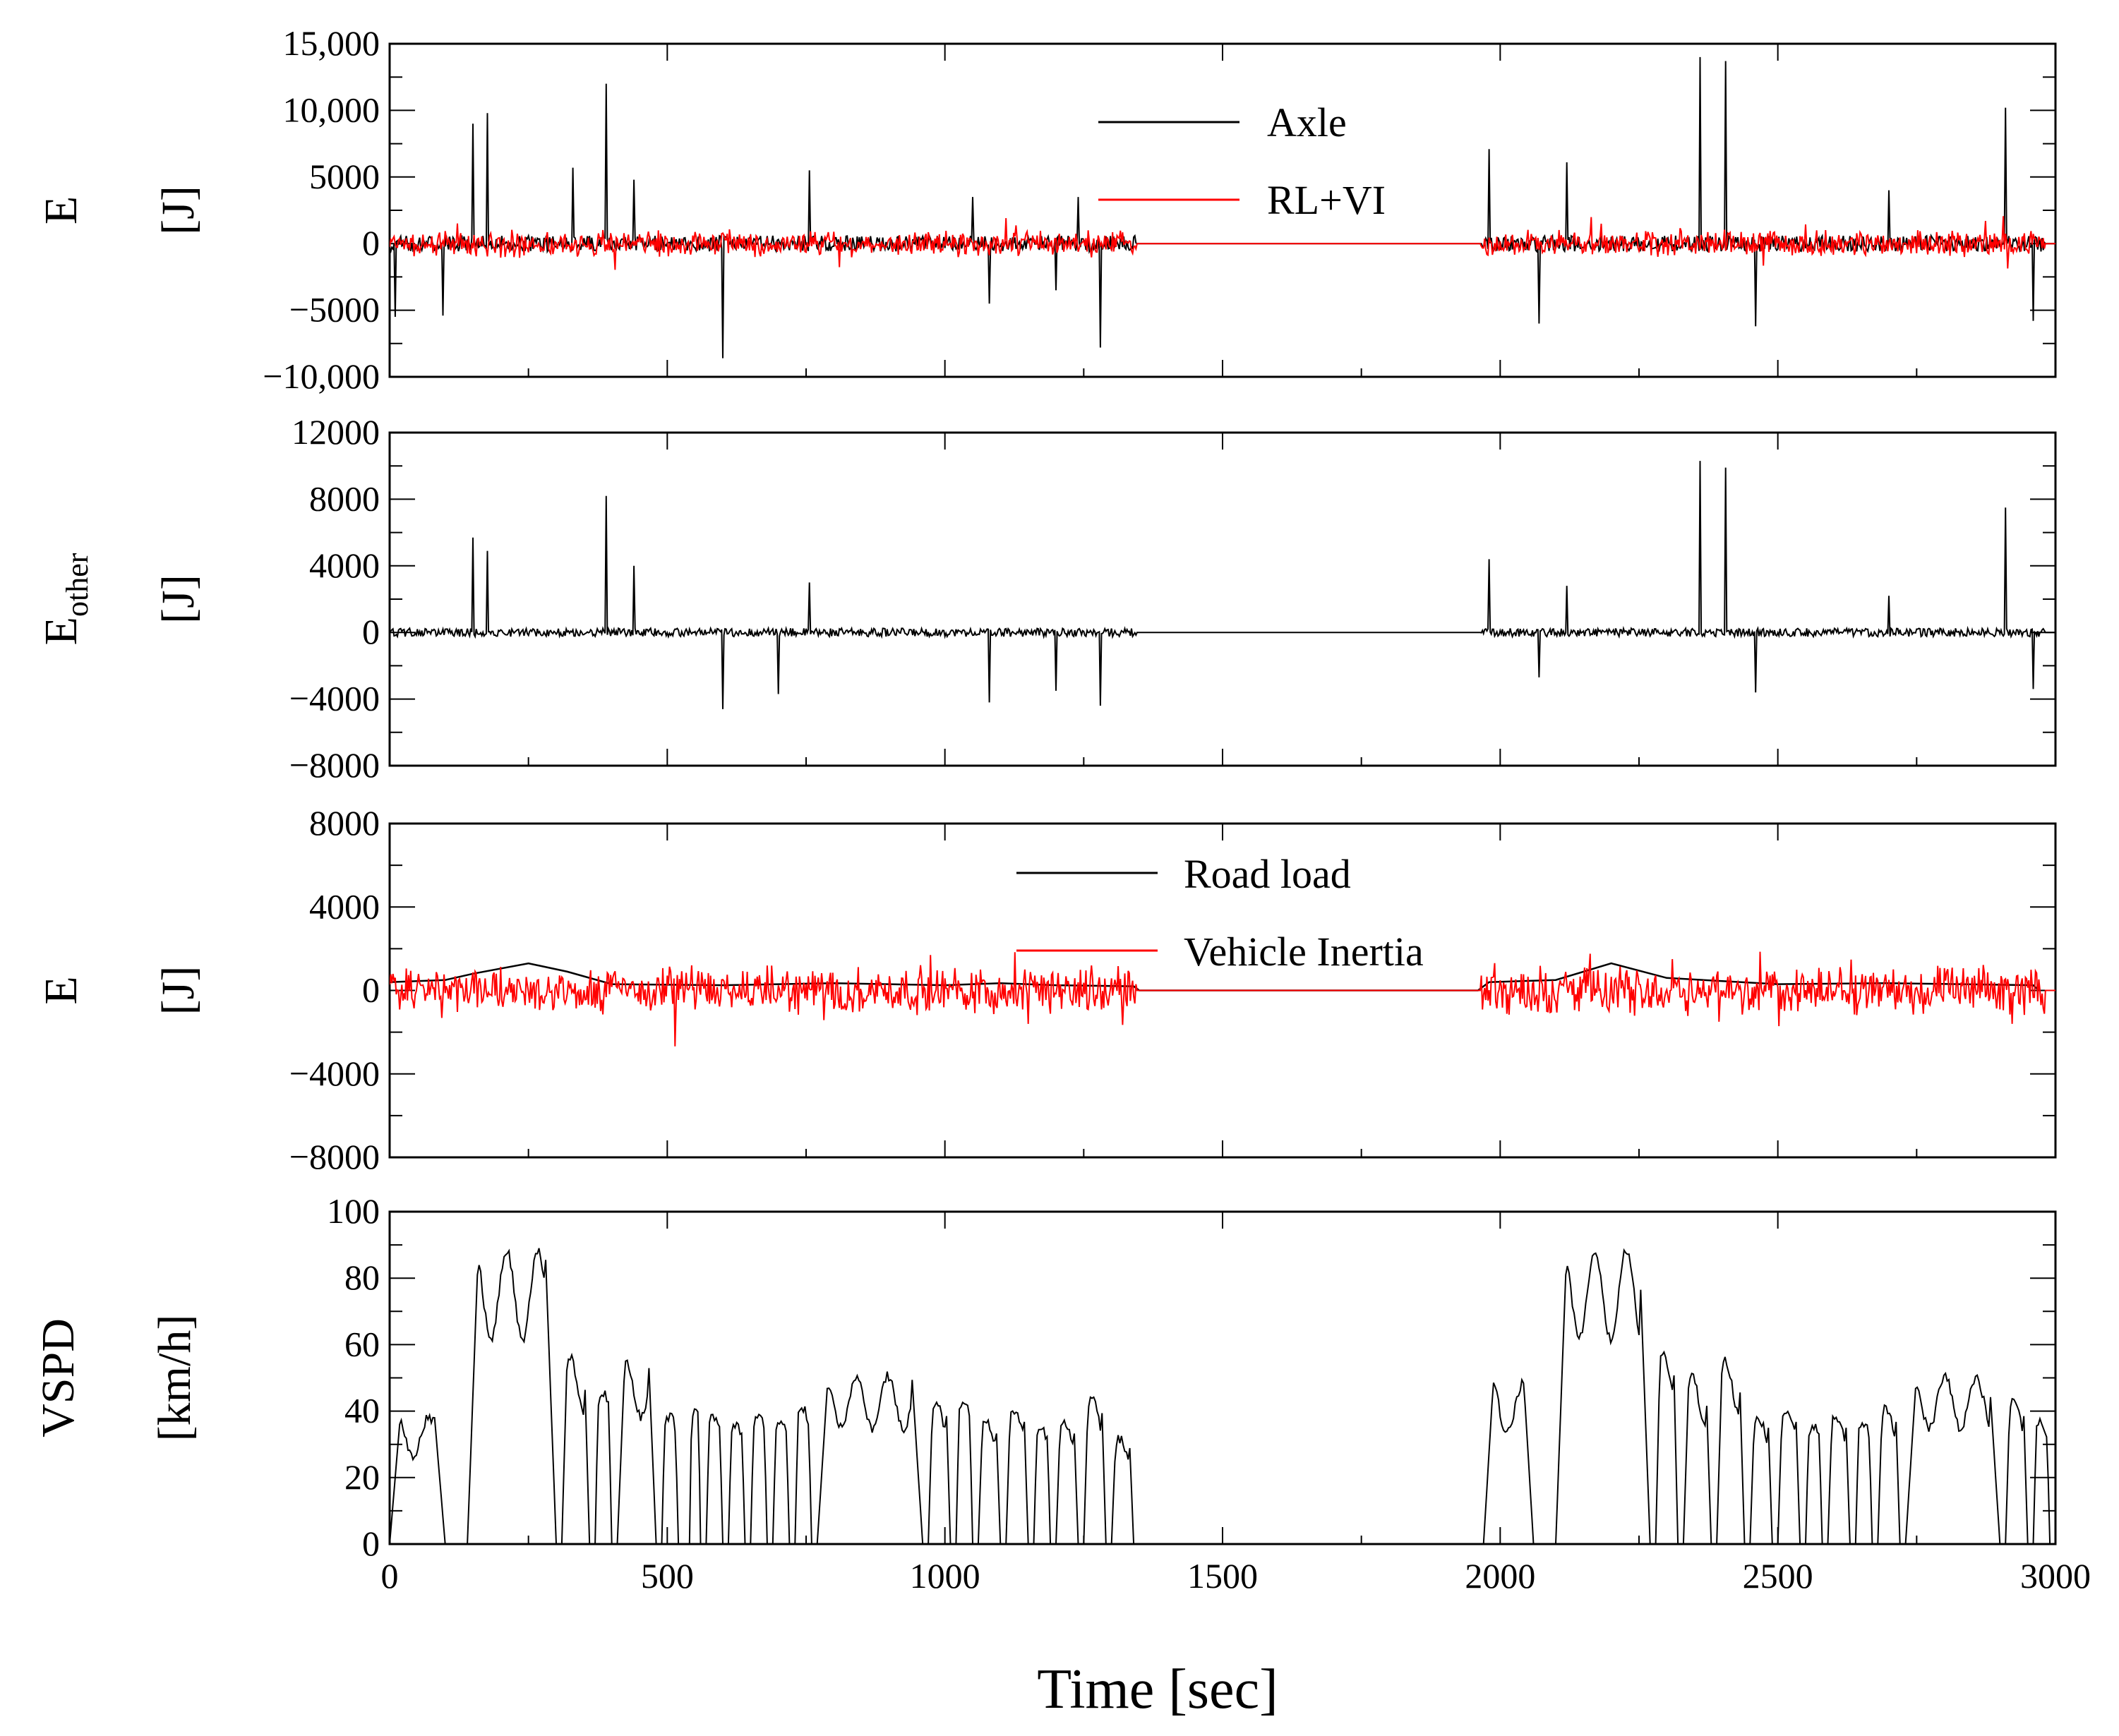 The width and height of the screenshot is (2119, 1736). What do you see at coordinates (61, 990) in the screenshot?
I see `panel-energy-components-ylabel: E` at bounding box center [61, 990].